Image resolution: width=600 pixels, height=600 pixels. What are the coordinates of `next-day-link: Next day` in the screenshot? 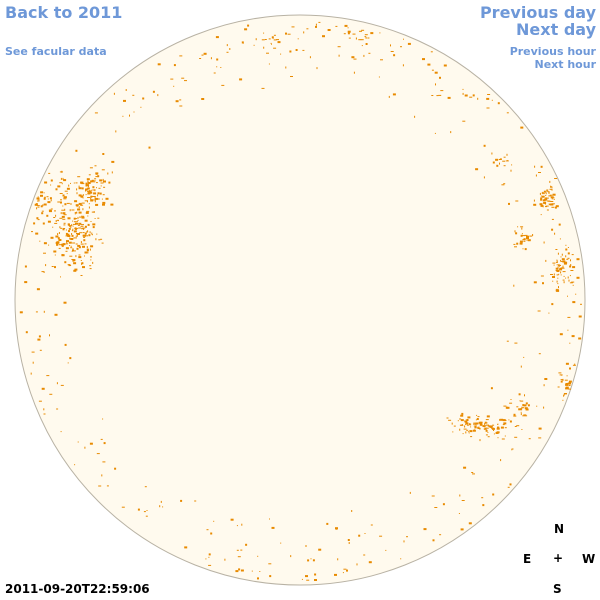 It's located at (556, 29).